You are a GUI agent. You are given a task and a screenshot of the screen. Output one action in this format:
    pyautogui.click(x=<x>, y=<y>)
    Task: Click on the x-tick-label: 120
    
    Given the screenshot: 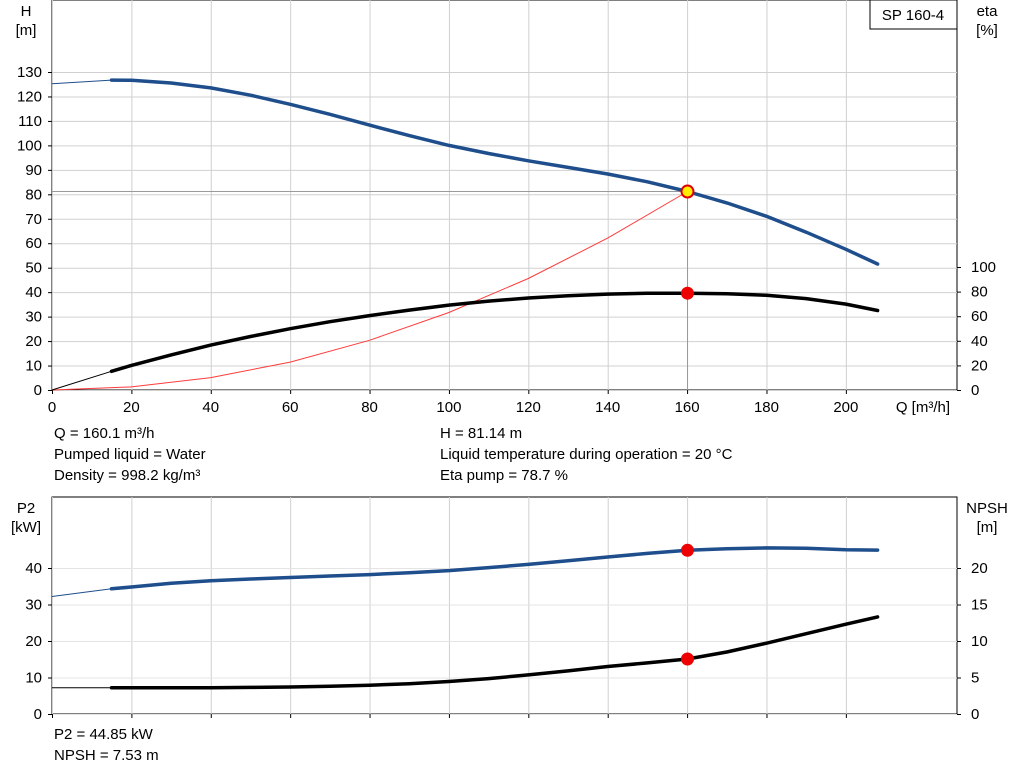 What is the action you would take?
    pyautogui.click(x=528, y=407)
    